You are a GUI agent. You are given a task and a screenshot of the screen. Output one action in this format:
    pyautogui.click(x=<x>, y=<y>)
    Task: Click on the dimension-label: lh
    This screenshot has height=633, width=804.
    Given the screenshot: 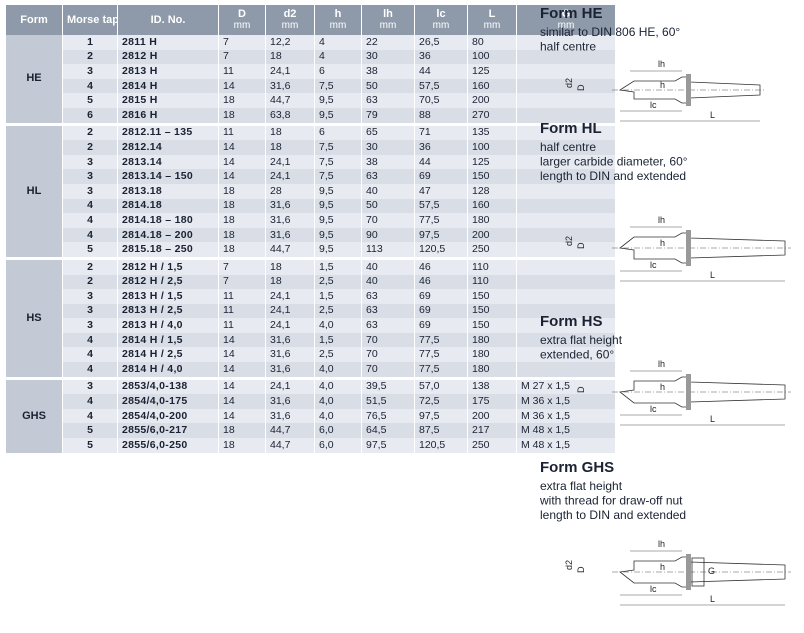 What is the action you would take?
    pyautogui.click(x=661, y=544)
    